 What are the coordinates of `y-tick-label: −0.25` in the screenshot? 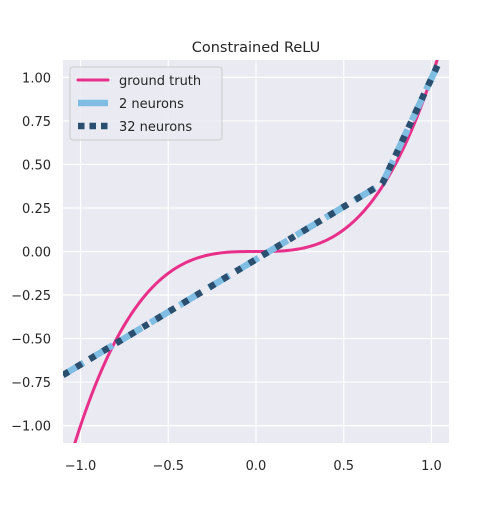 It's located at (31, 296).